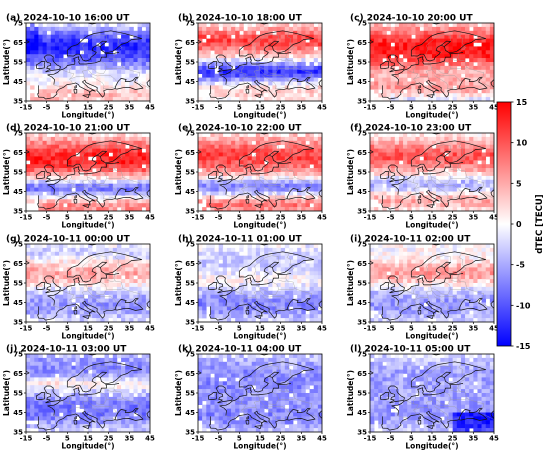 The image size is (550, 458). I want to click on panel-title: (l) 2024-10-11 05:00 UT, so click(410, 350).